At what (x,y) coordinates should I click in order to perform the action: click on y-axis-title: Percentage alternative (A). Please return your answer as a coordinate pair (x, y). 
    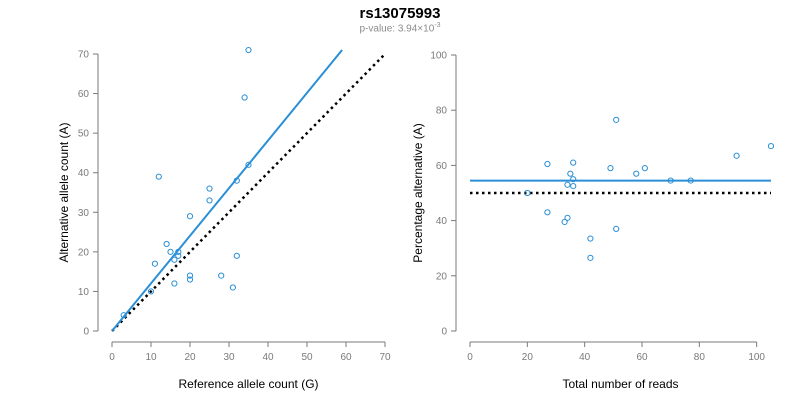
    Looking at the image, I should click on (418, 192).